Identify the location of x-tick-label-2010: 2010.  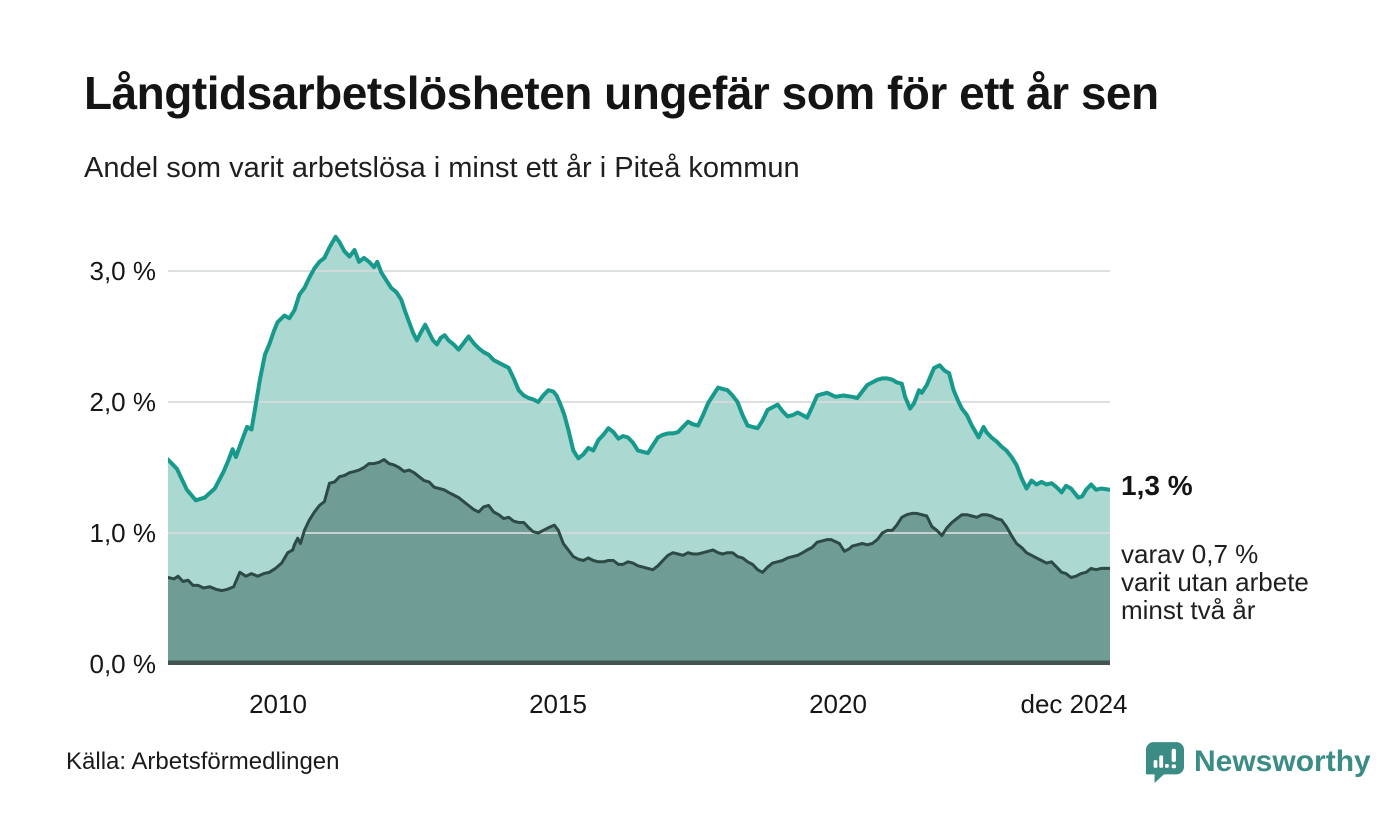
(278, 704).